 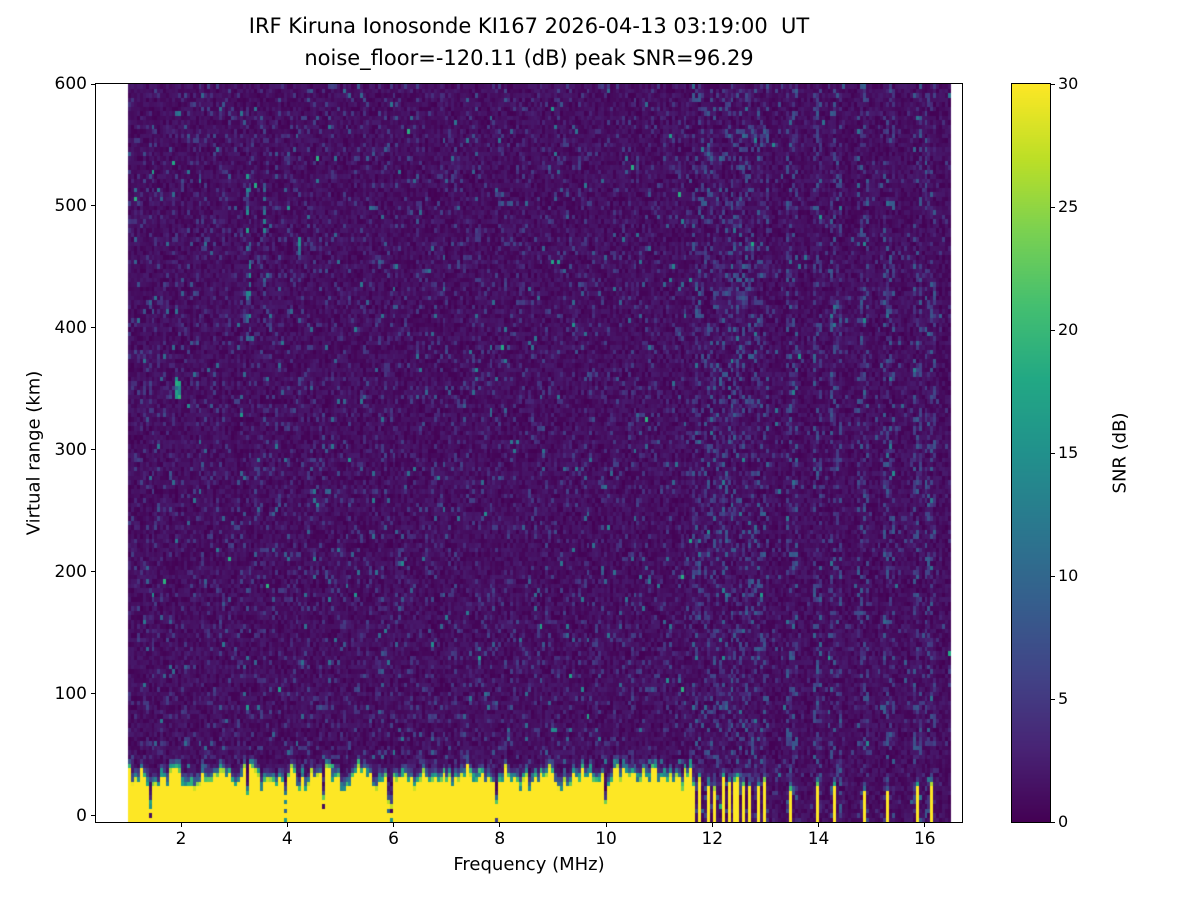 I want to click on colorbar-tick-label: 30, so click(x=1068, y=83).